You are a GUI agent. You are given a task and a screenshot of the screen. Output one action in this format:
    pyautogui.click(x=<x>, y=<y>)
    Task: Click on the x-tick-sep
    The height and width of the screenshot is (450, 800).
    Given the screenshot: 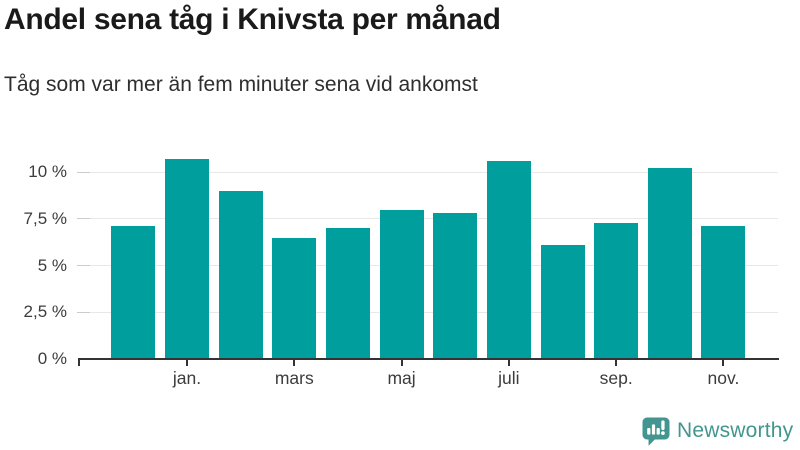 What is the action you would take?
    pyautogui.click(x=616, y=362)
    